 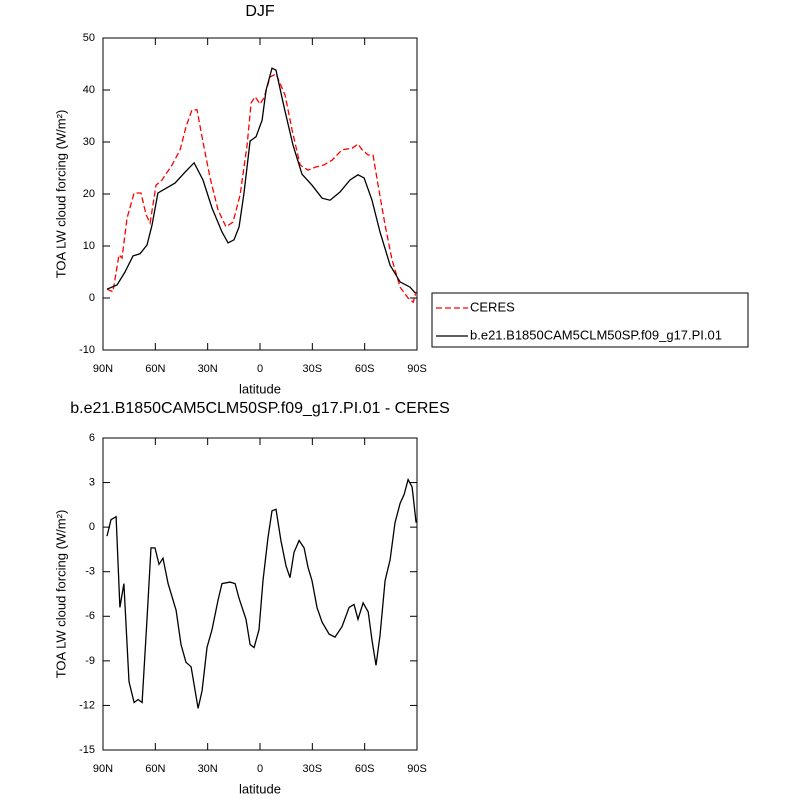 What do you see at coordinates (596, 334) in the screenshot?
I see `legend-label: b.e21.B1850CAM5CLM50SP.f09_g17.PI.01` at bounding box center [596, 334].